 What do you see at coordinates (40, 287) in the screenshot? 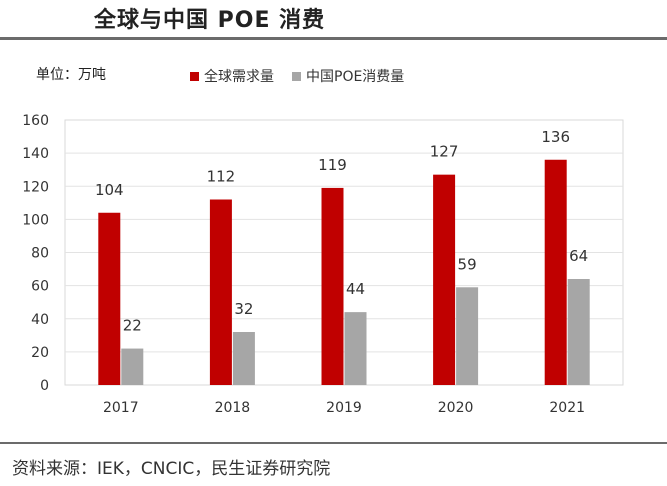
I see `y-tick-label: 60` at bounding box center [40, 287].